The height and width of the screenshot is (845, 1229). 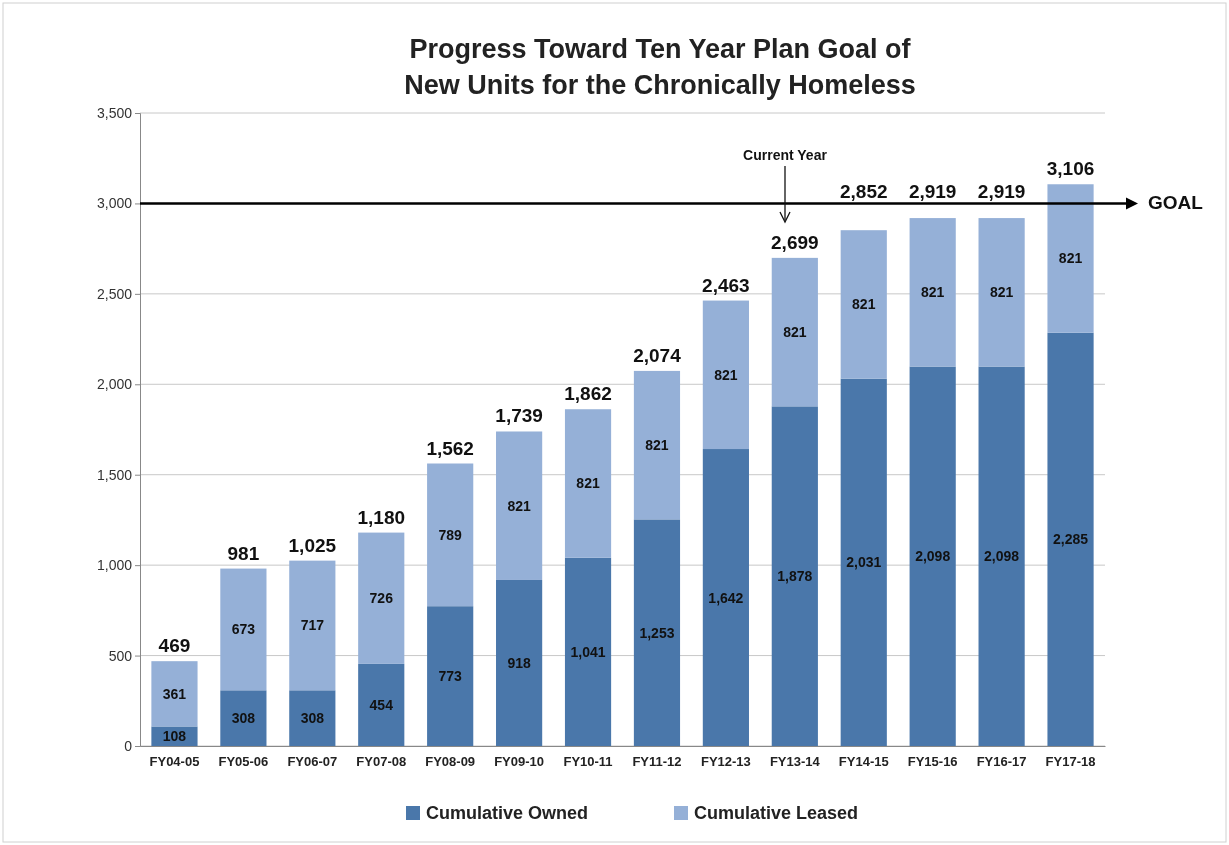 What do you see at coordinates (1001, 761) in the screenshot?
I see `x-tick-label: FY16-17` at bounding box center [1001, 761].